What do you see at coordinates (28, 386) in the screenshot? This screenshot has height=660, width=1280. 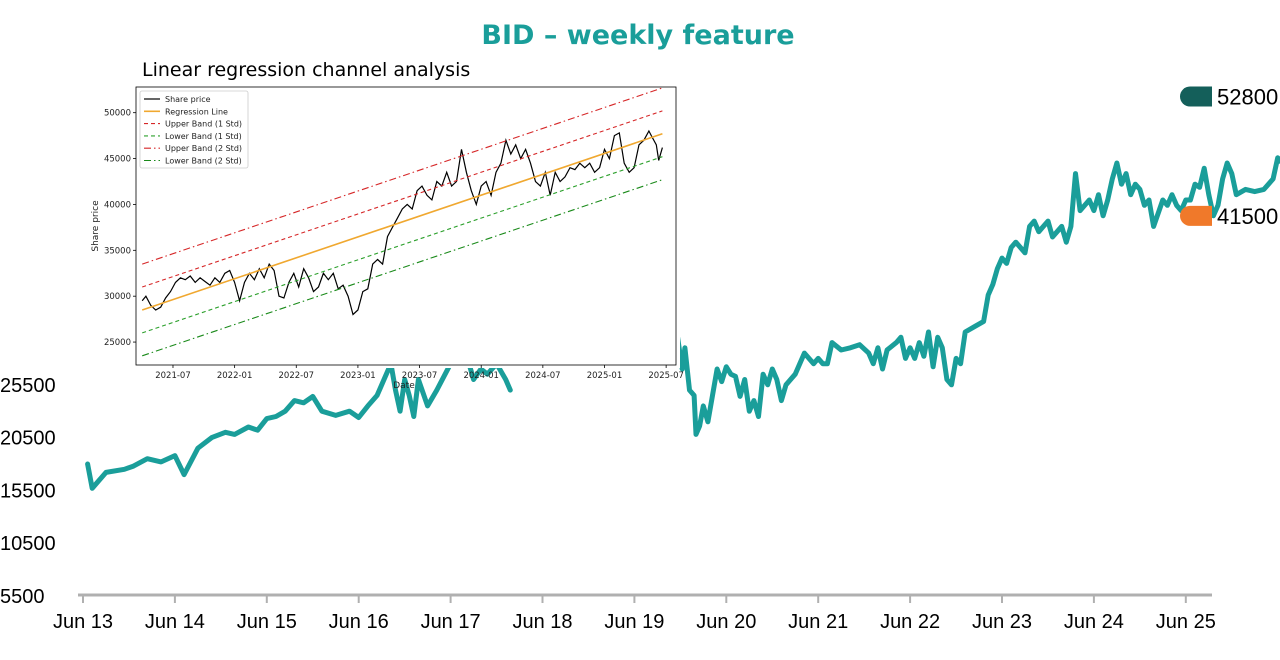 I see `y-tick-label: 25500` at bounding box center [28, 386].